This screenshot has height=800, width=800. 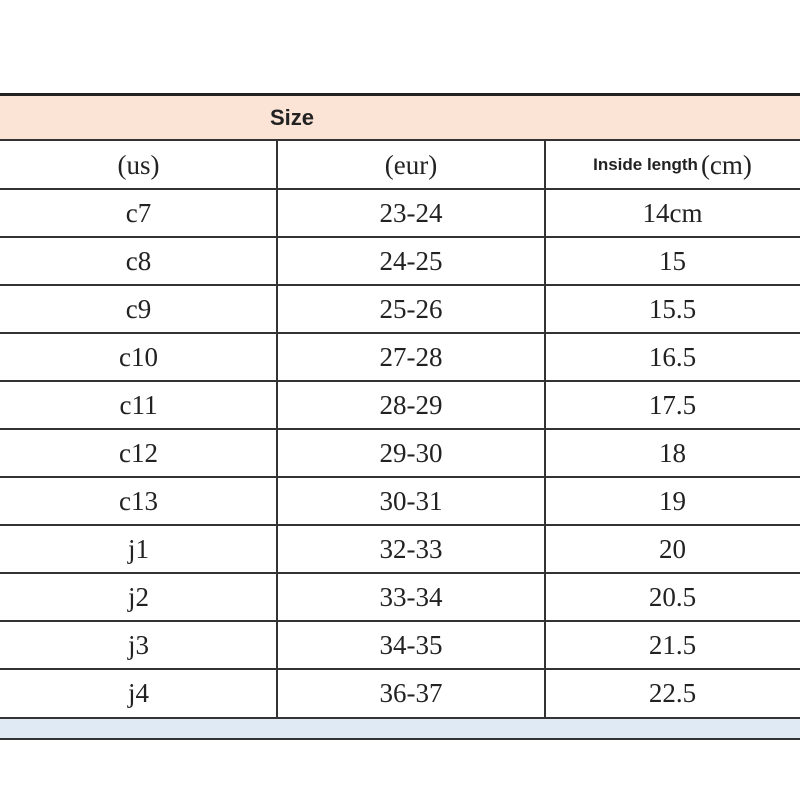 What do you see at coordinates (411, 260) in the screenshot?
I see `table-cell: 24-25` at bounding box center [411, 260].